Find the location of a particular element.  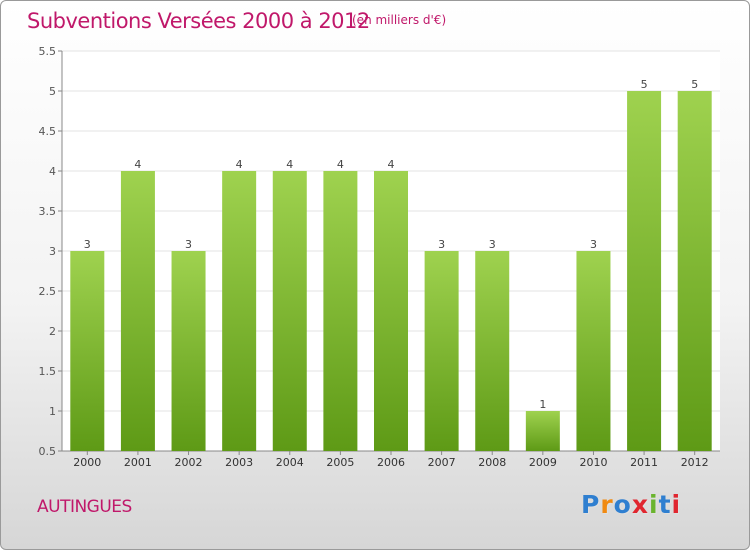

bar-2007 is located at coordinates (441, 351).